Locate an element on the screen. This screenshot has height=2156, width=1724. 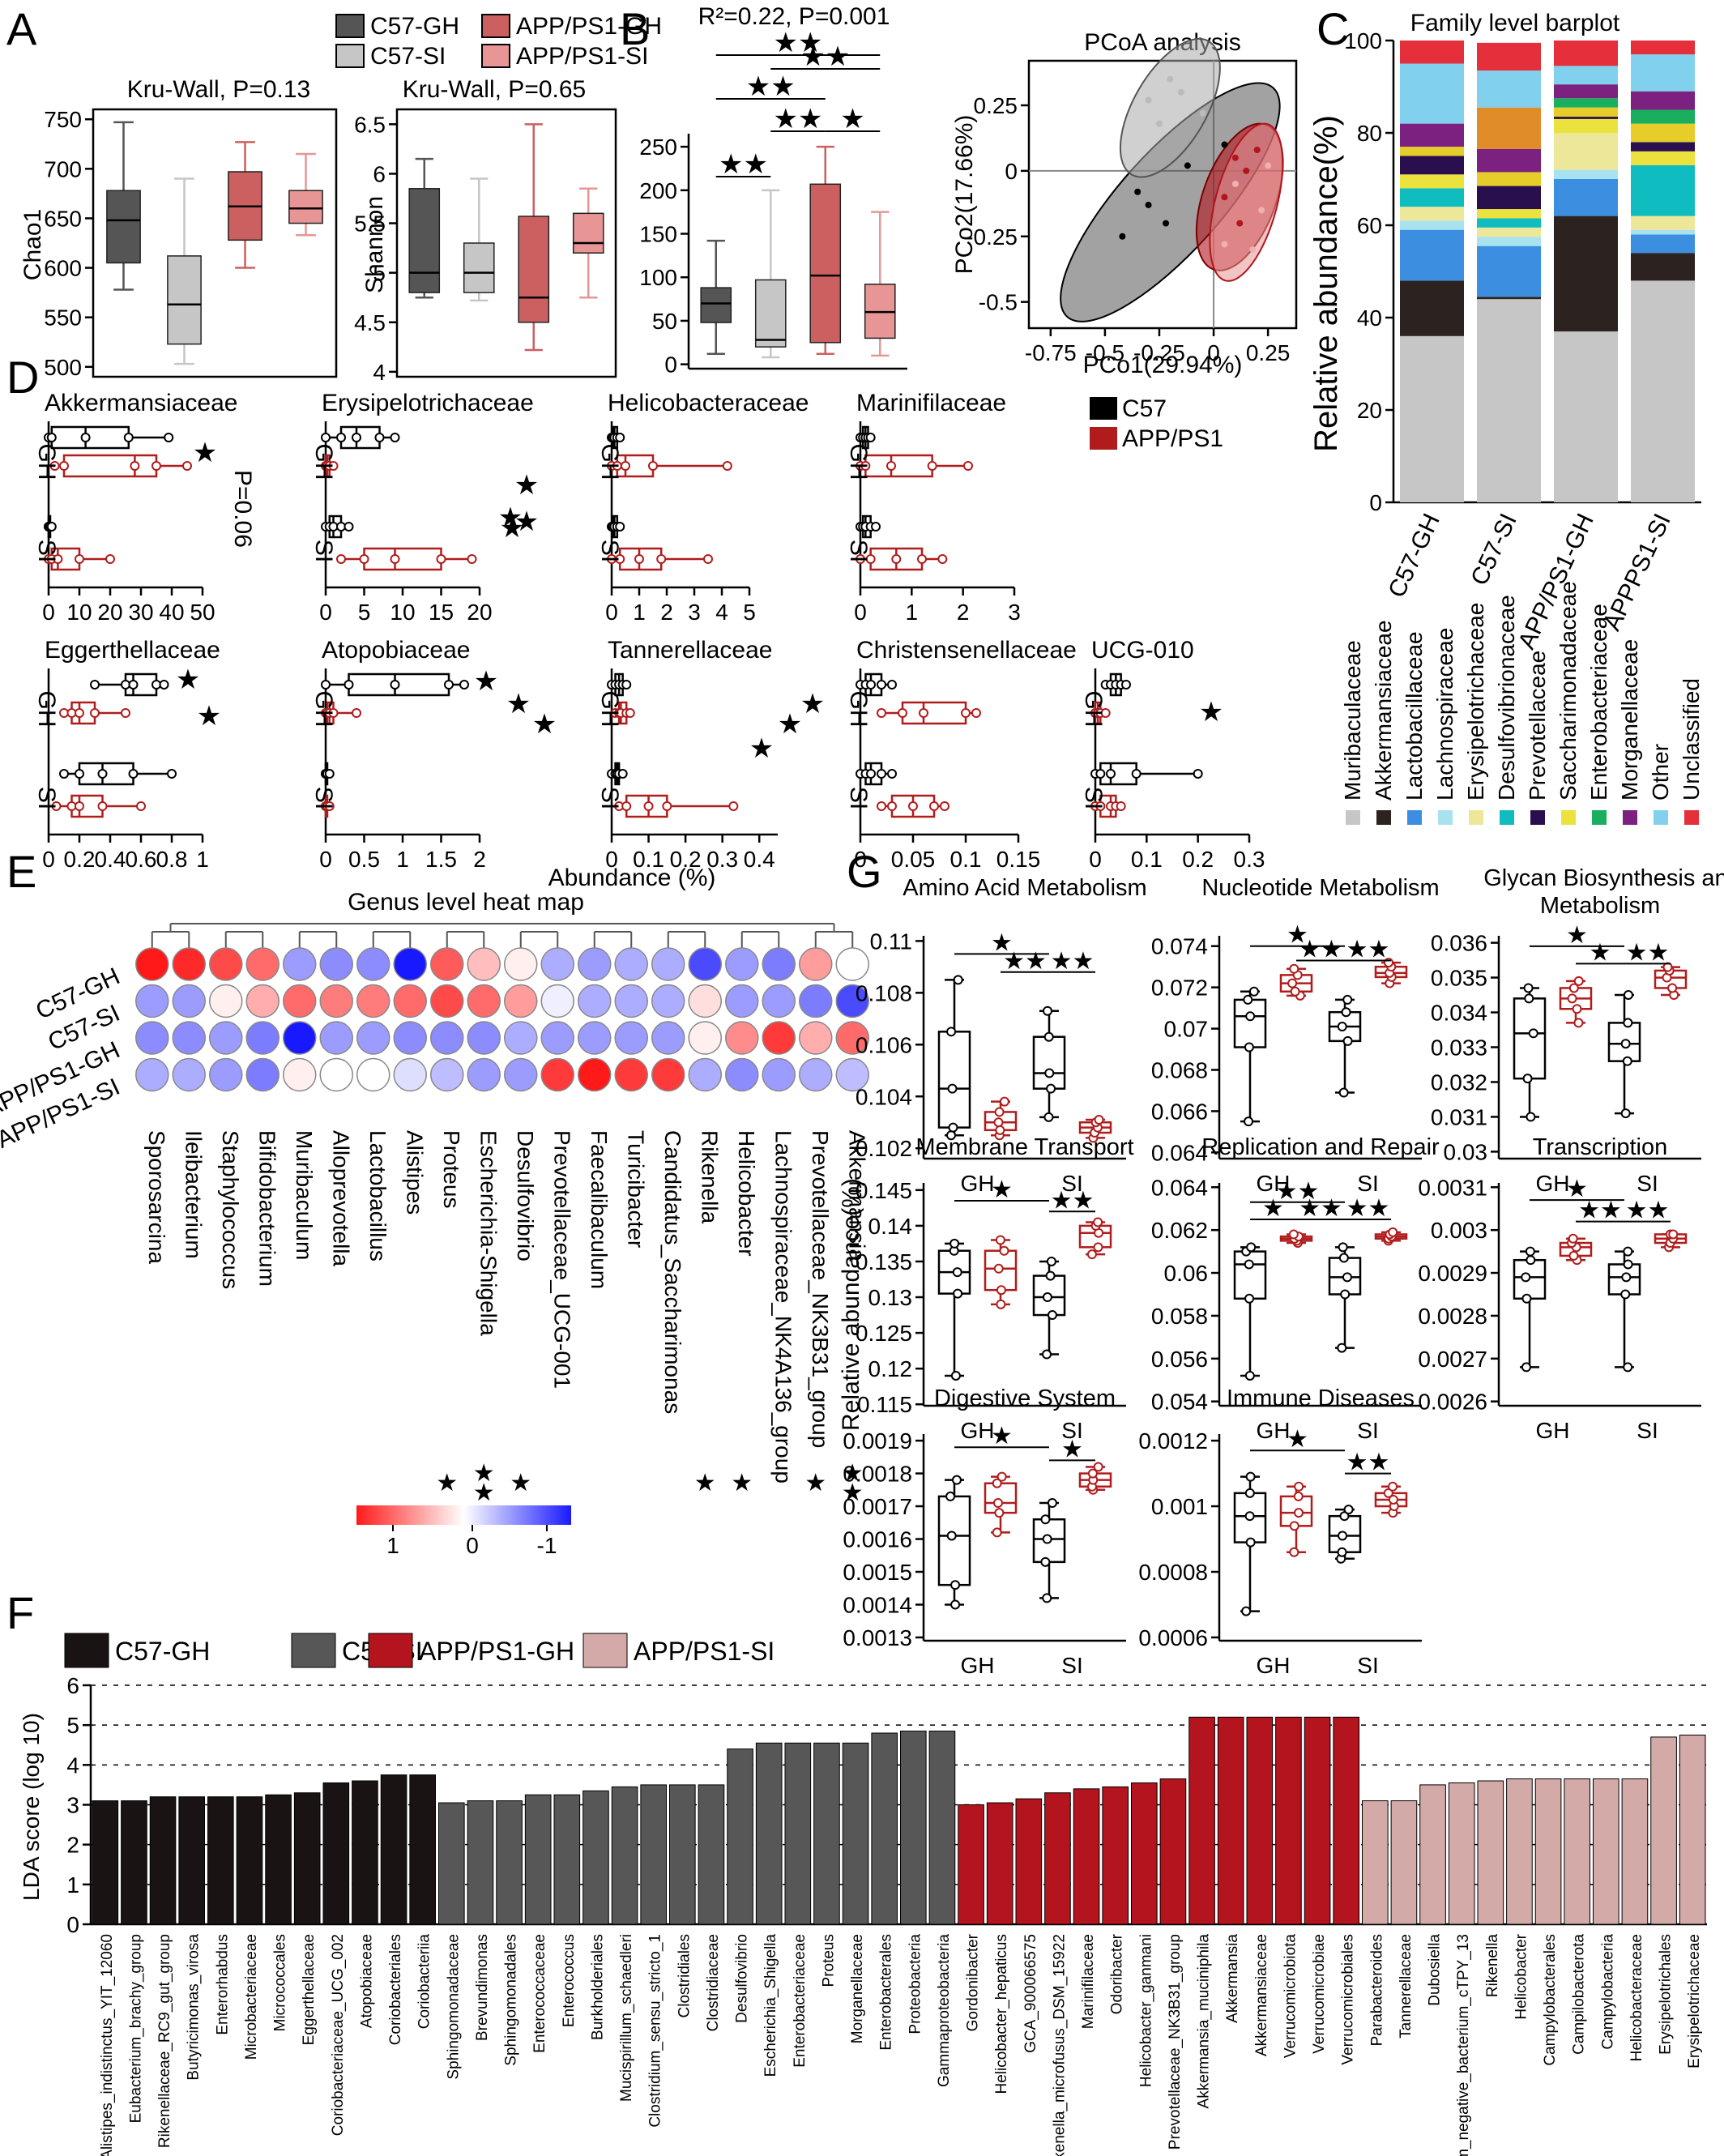
chart-title: Kru-Wall, P=0.65 is located at coordinates (494, 89).